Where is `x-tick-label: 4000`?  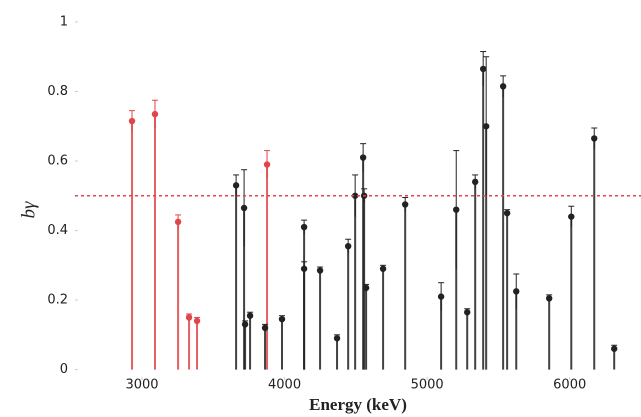
x-tick-label: 4000 is located at coordinates (284, 385).